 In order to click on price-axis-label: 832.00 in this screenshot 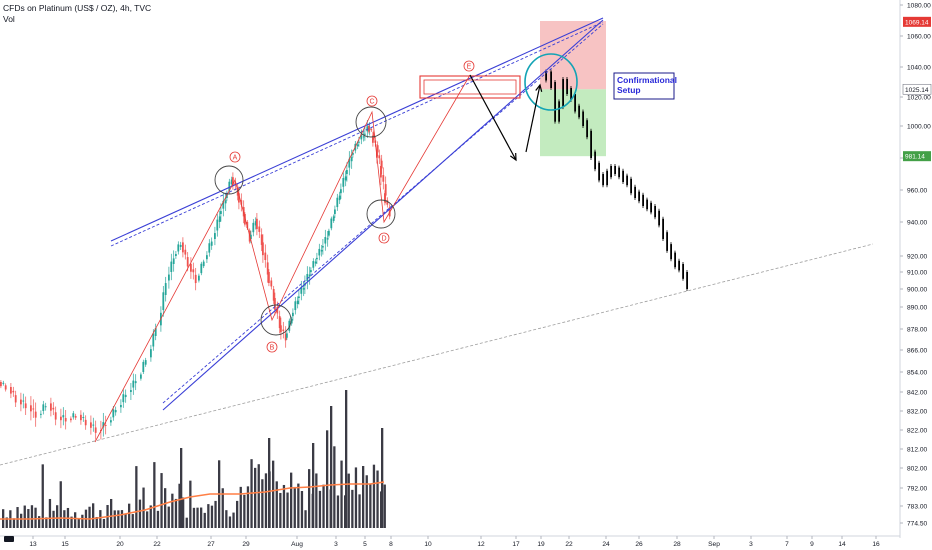, I will do `click(917, 412)`.